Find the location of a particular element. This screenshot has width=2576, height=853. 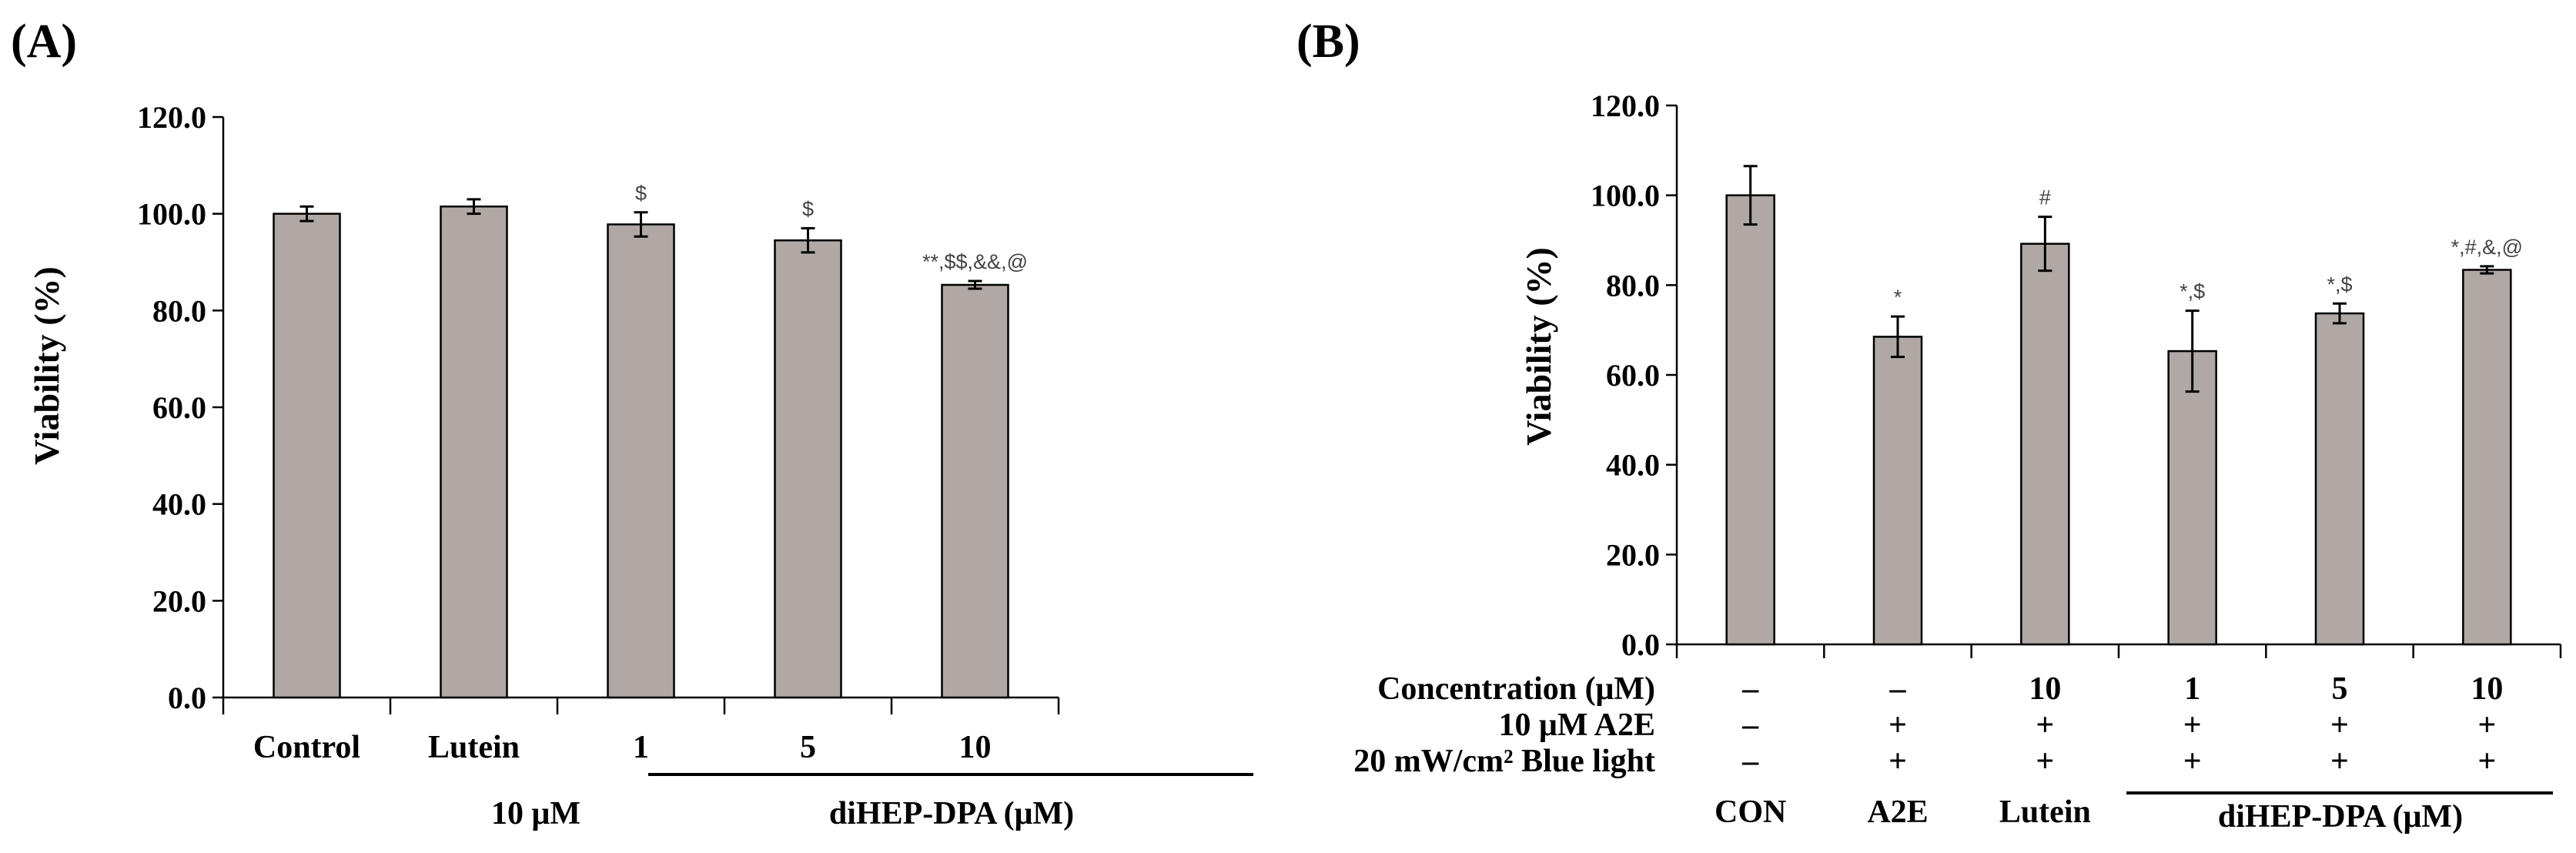

panel-b-y-ticks: 0.0 20.0 40.0 60.0 80.0 100.0 120.0 is located at coordinates (1634, 375).